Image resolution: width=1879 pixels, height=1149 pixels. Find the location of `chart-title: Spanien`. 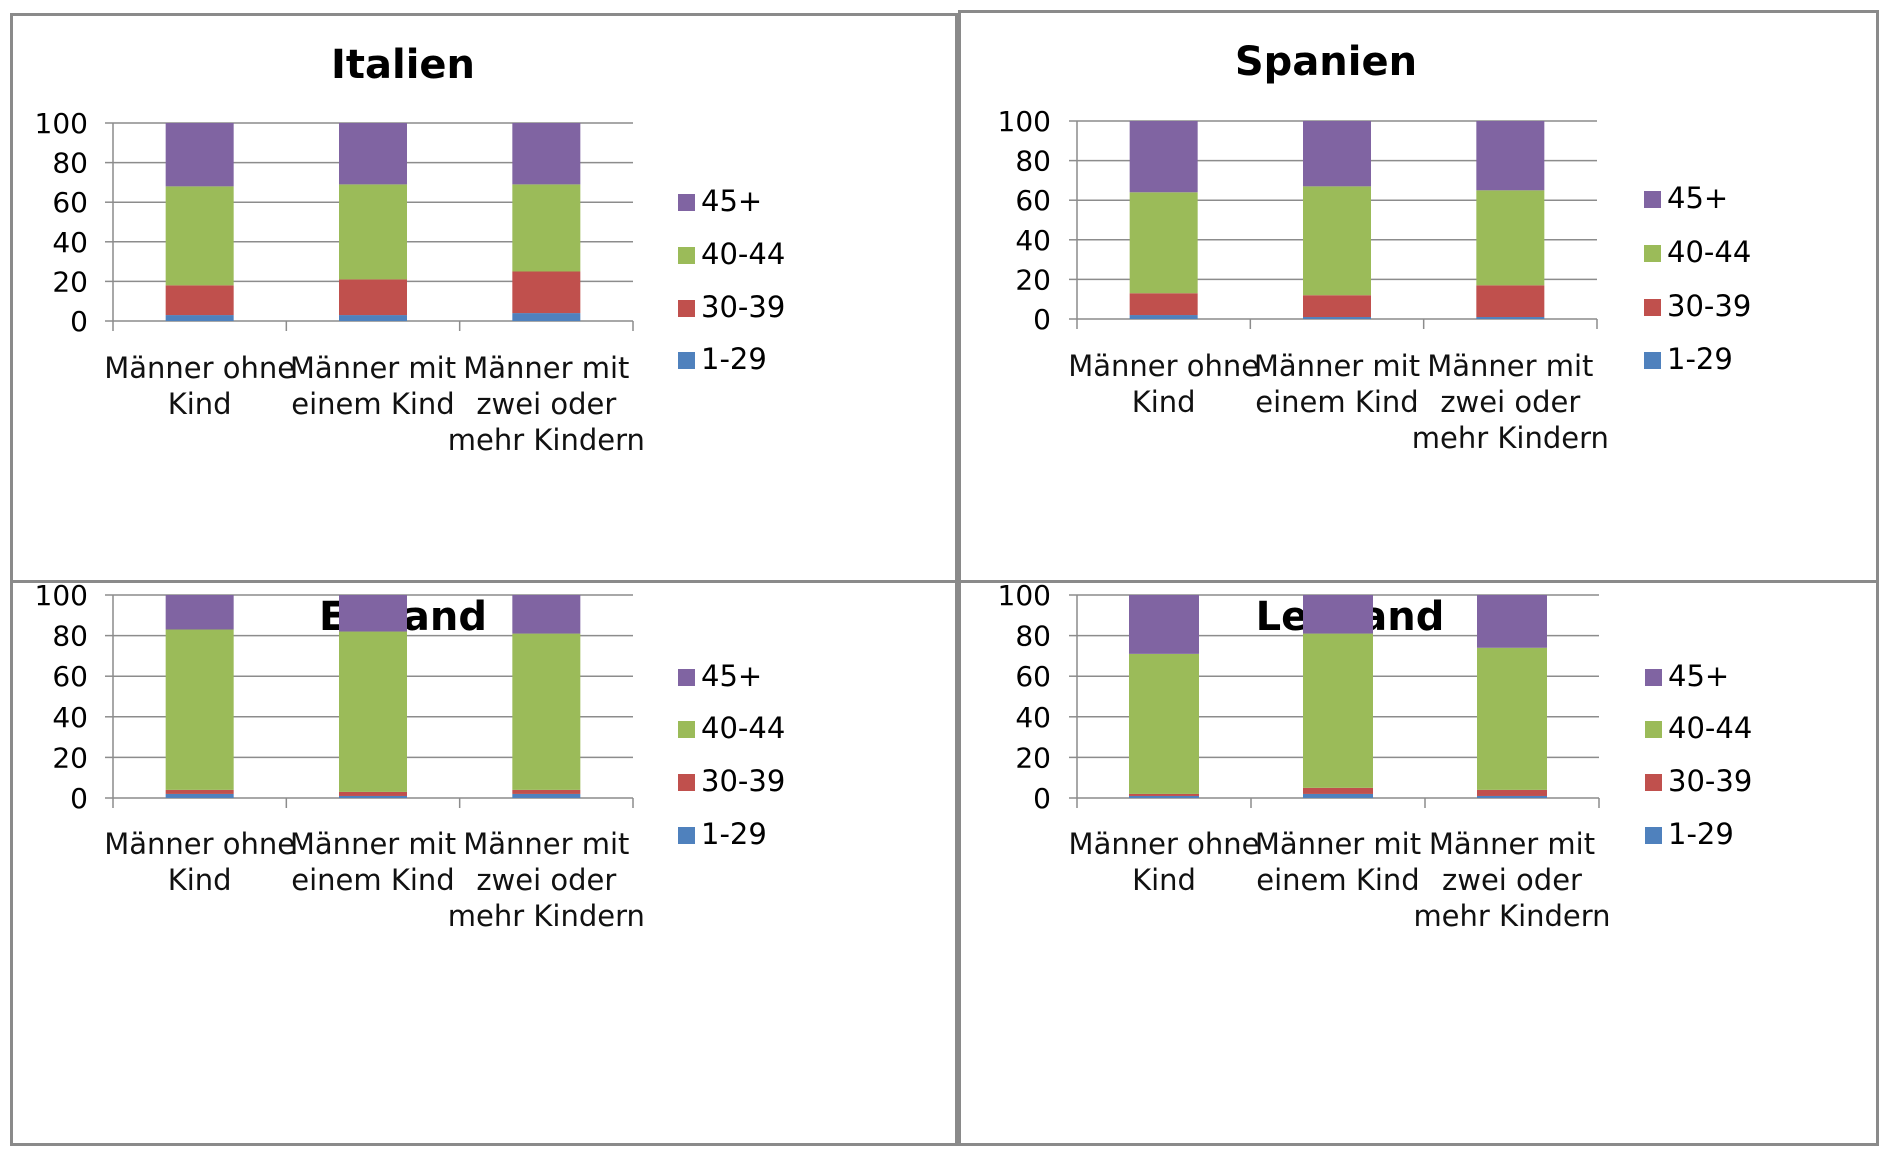

chart-title: Spanien is located at coordinates (1326, 62).